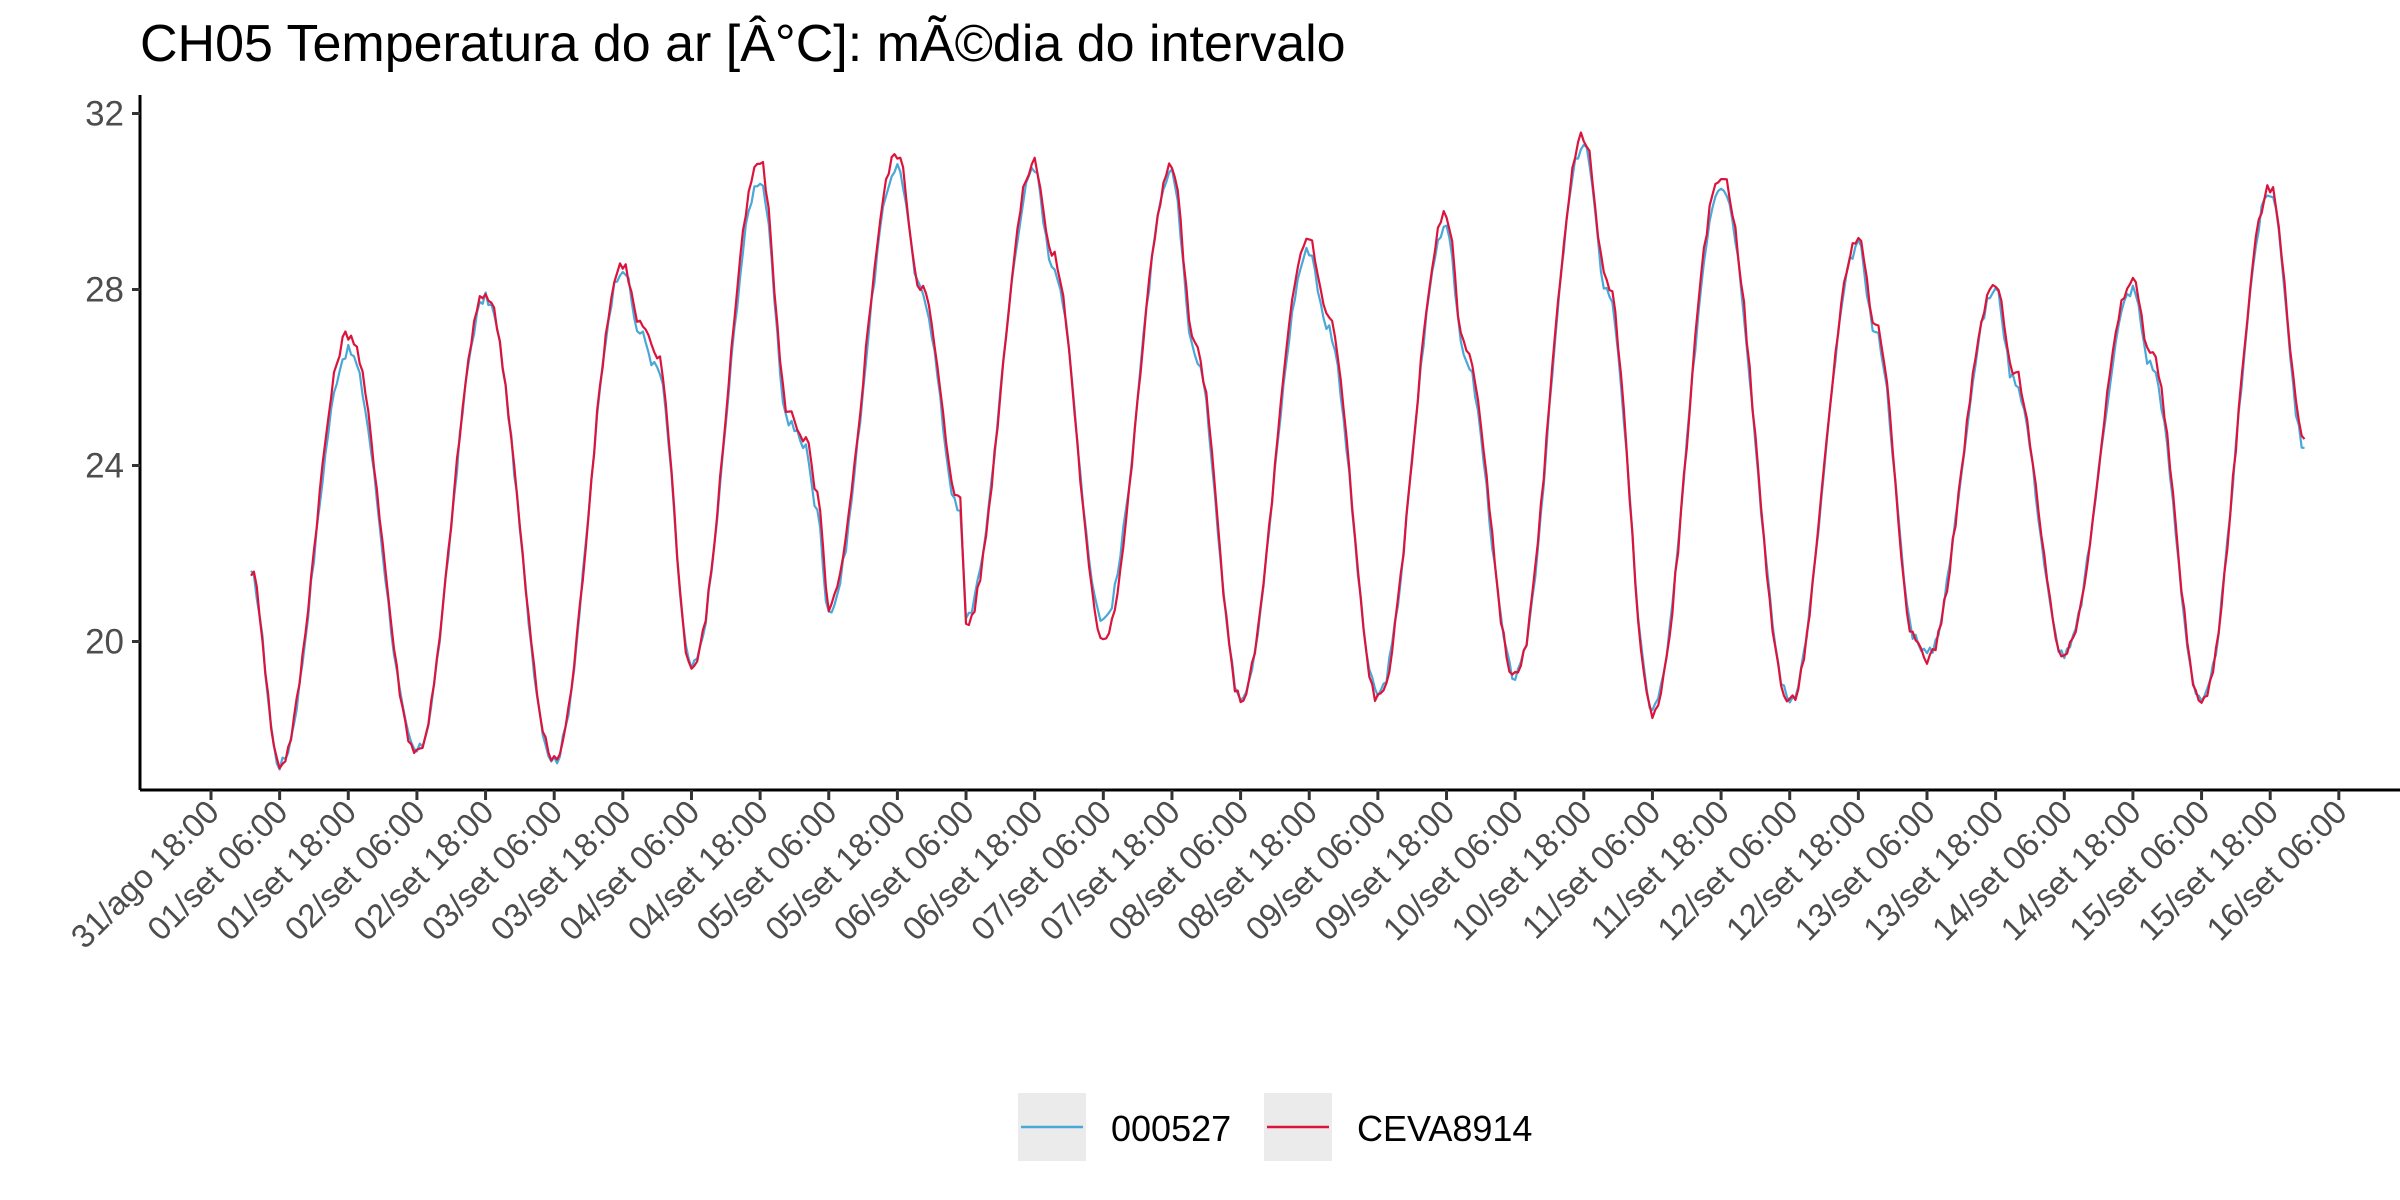 Image resolution: width=2400 pixels, height=1200 pixels. Describe the element at coordinates (104, 290) in the screenshot. I see `y-tick-label: 28` at that location.